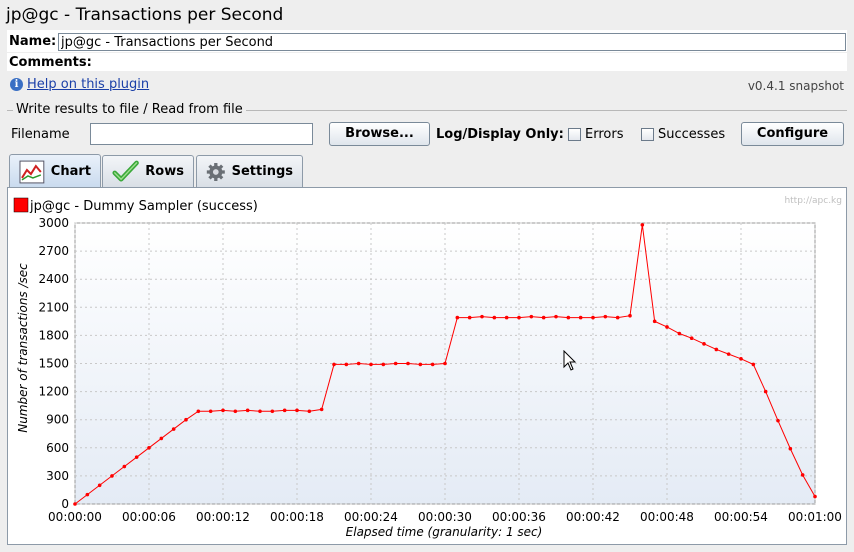 Image resolution: width=854 pixels, height=552 pixels. What do you see at coordinates (53, 307) in the screenshot?
I see `y-tick-label: 2100` at bounding box center [53, 307].